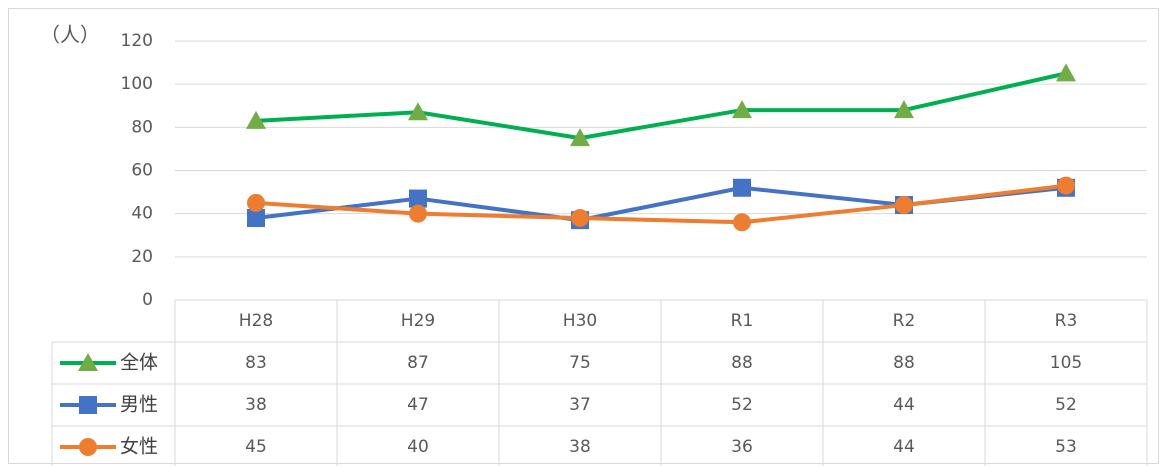 The image size is (1165, 466). What do you see at coordinates (742, 447) in the screenshot?
I see `table-value: 36` at bounding box center [742, 447].